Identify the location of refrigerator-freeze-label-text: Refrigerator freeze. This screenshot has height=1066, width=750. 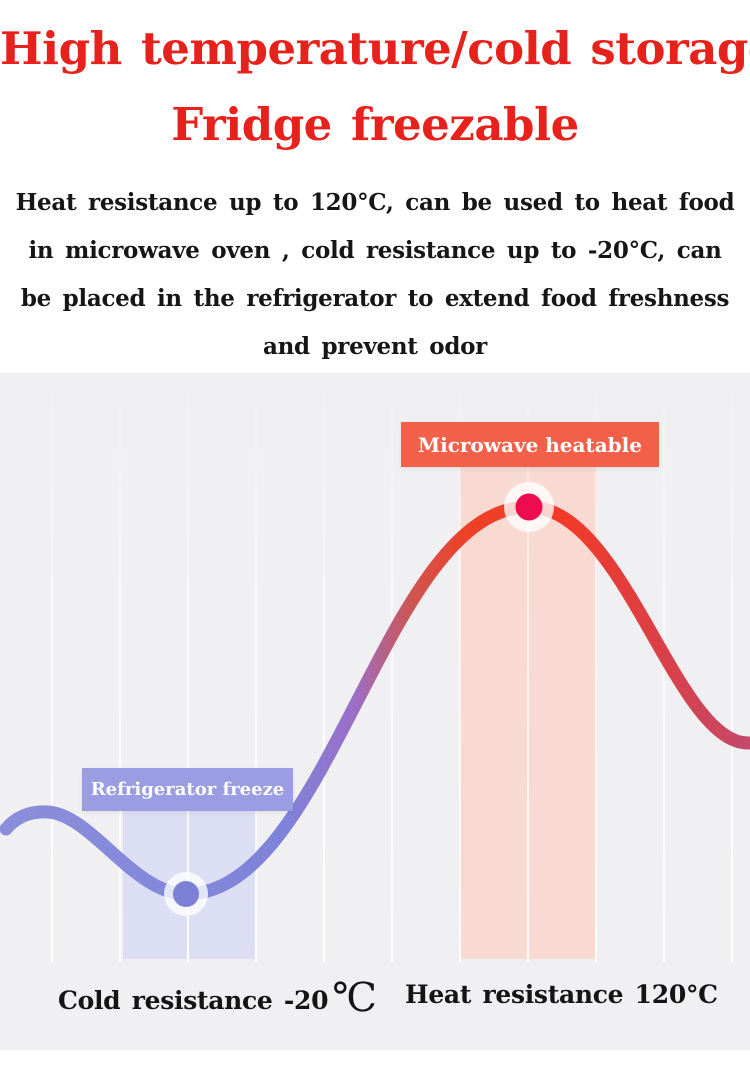
(187, 789).